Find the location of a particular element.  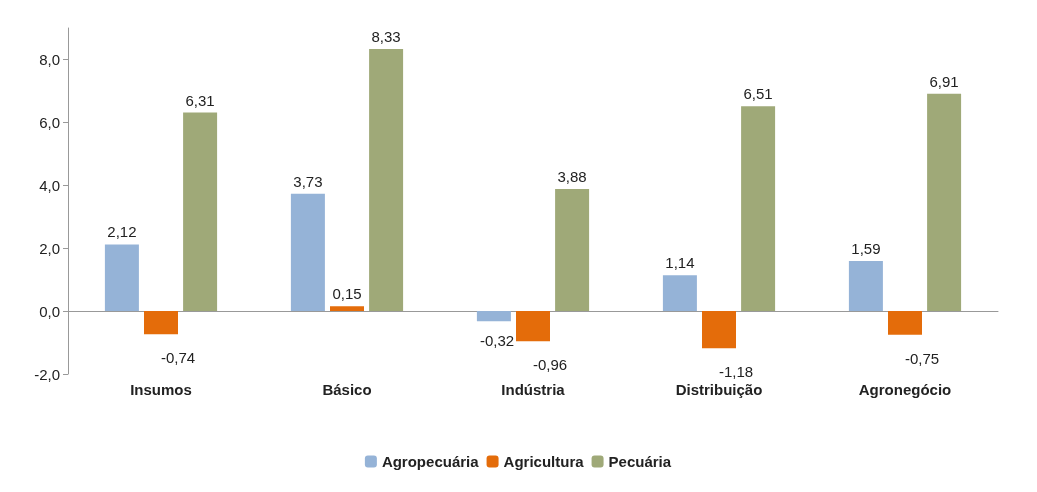

y-tick-label: -2,0 is located at coordinates (47, 374).